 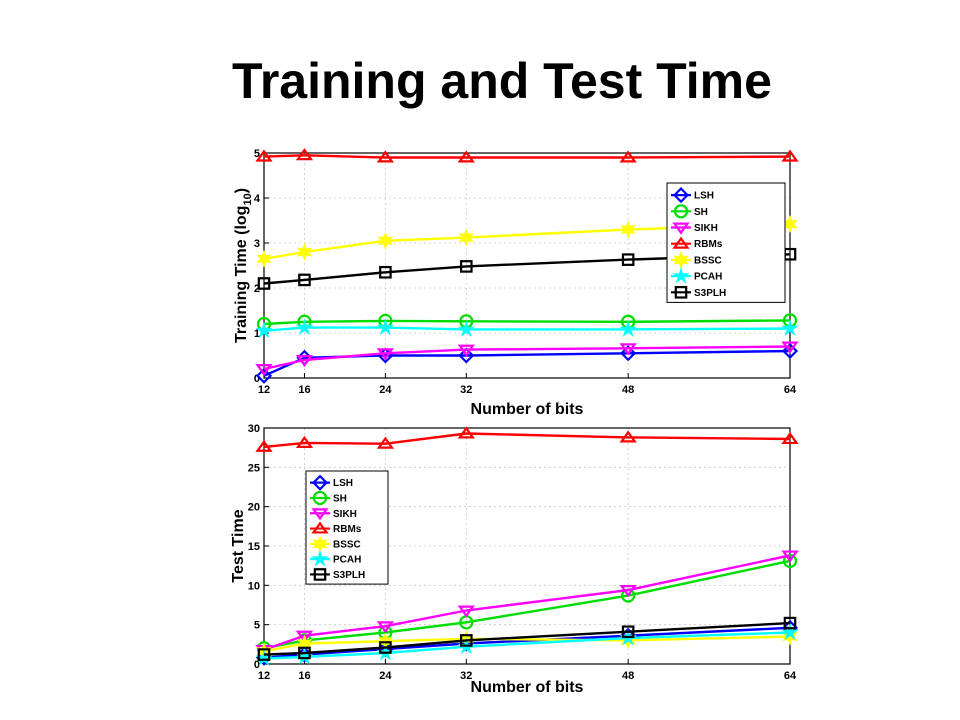 What do you see at coordinates (257, 244) in the screenshot?
I see `y-tick-label: 3` at bounding box center [257, 244].